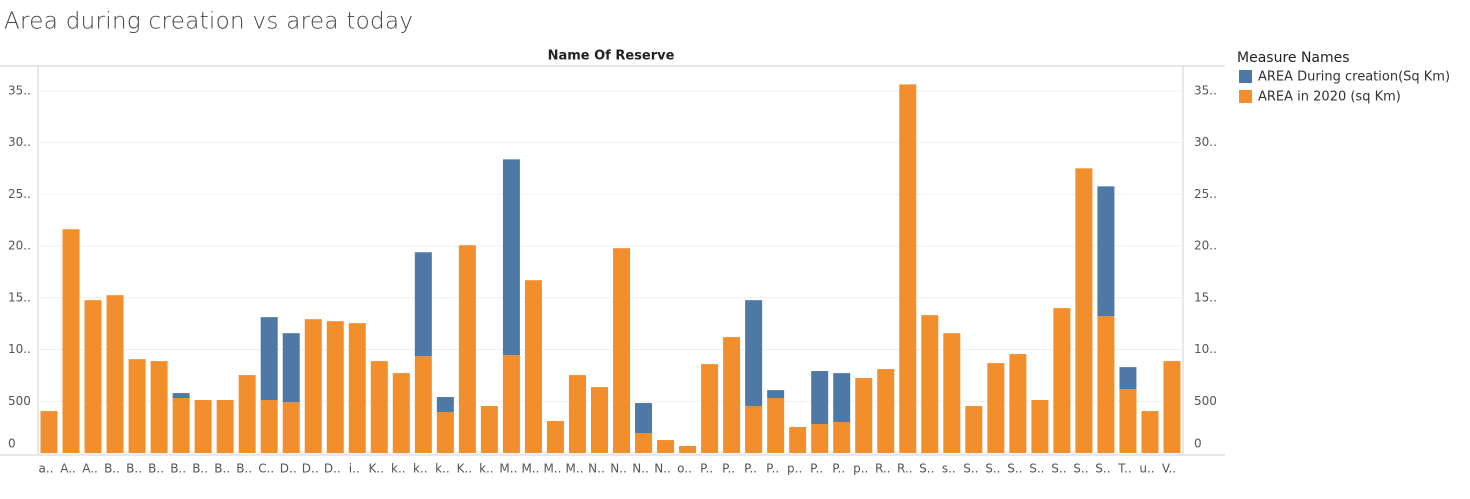 This screenshot has height=499, width=1470. I want to click on x-tick-label: k.., so click(486, 469).